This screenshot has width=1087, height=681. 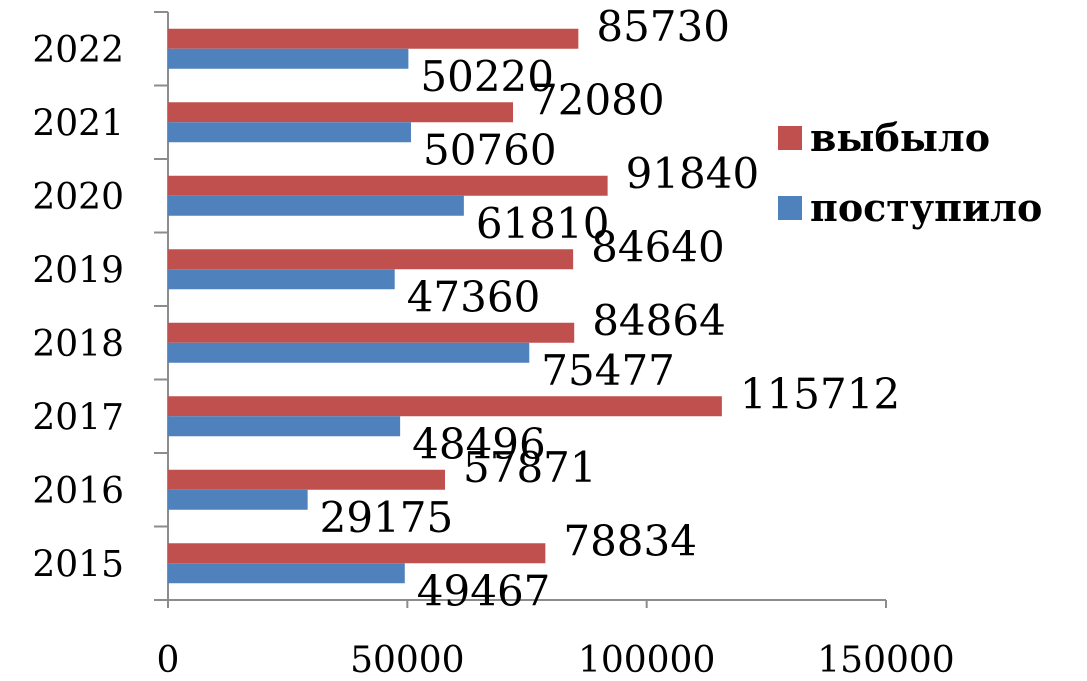 What do you see at coordinates (371, 259) in the screenshot?
I see `bar-vybylo-2019` at bounding box center [371, 259].